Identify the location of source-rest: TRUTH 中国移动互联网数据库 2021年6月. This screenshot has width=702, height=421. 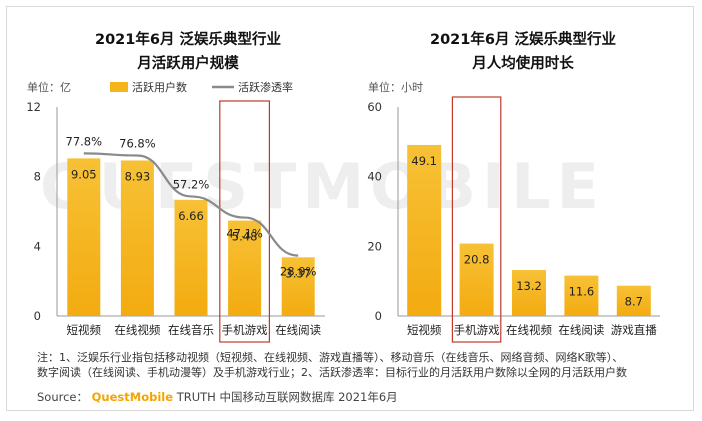
(287, 397).